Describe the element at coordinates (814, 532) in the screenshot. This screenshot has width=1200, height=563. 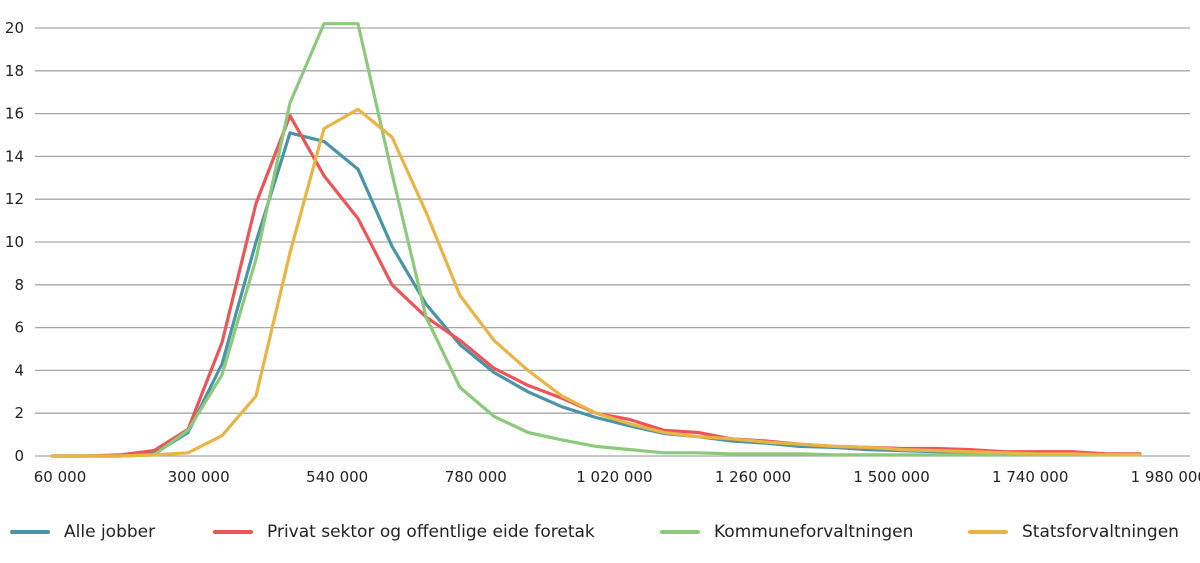
I see `legend-label: Kommuneforvaltningen` at that location.